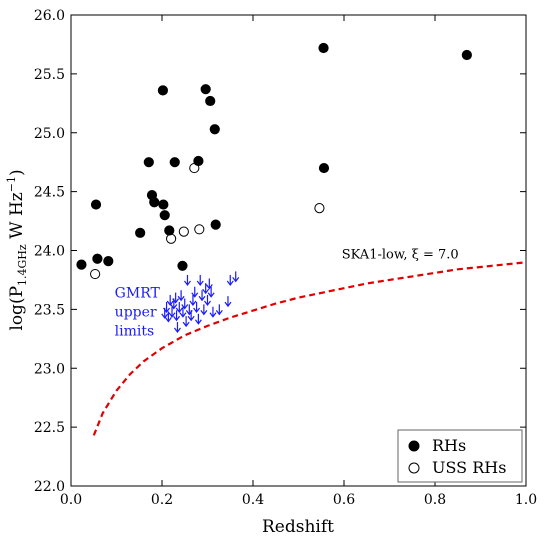 This screenshot has width=548, height=545. What do you see at coordinates (49, 134) in the screenshot?
I see `y-tick-label: 25.0` at bounding box center [49, 134].